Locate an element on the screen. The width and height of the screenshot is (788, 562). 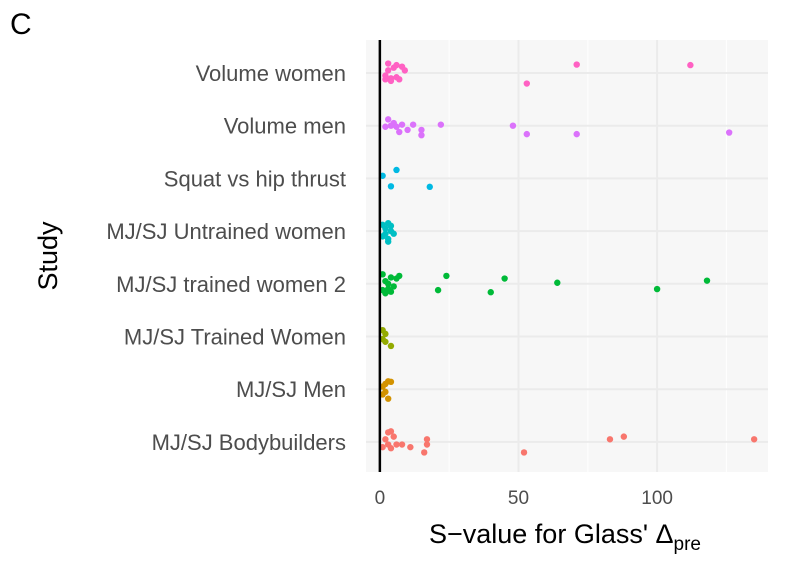
y-tick-label: Squat vs hip thrust is located at coordinates (255, 178).